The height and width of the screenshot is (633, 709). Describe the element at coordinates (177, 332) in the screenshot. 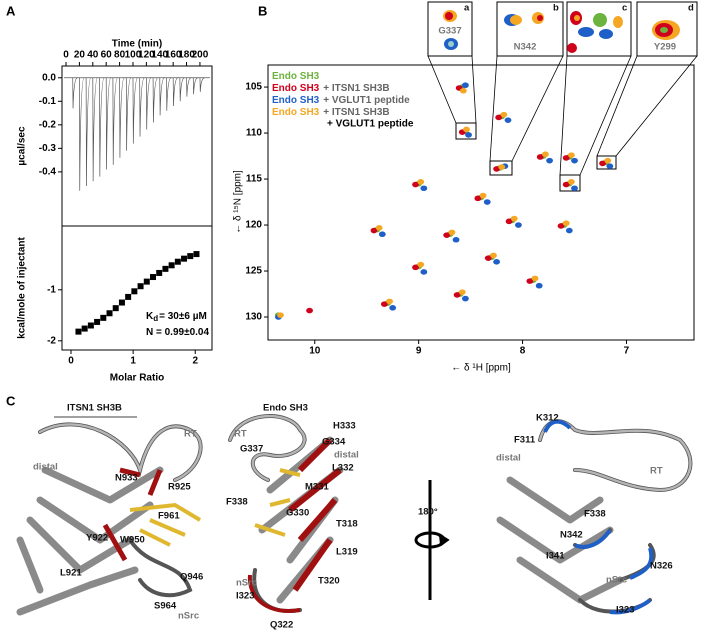

I see `annotation: N = 0.99±0.04` at that location.